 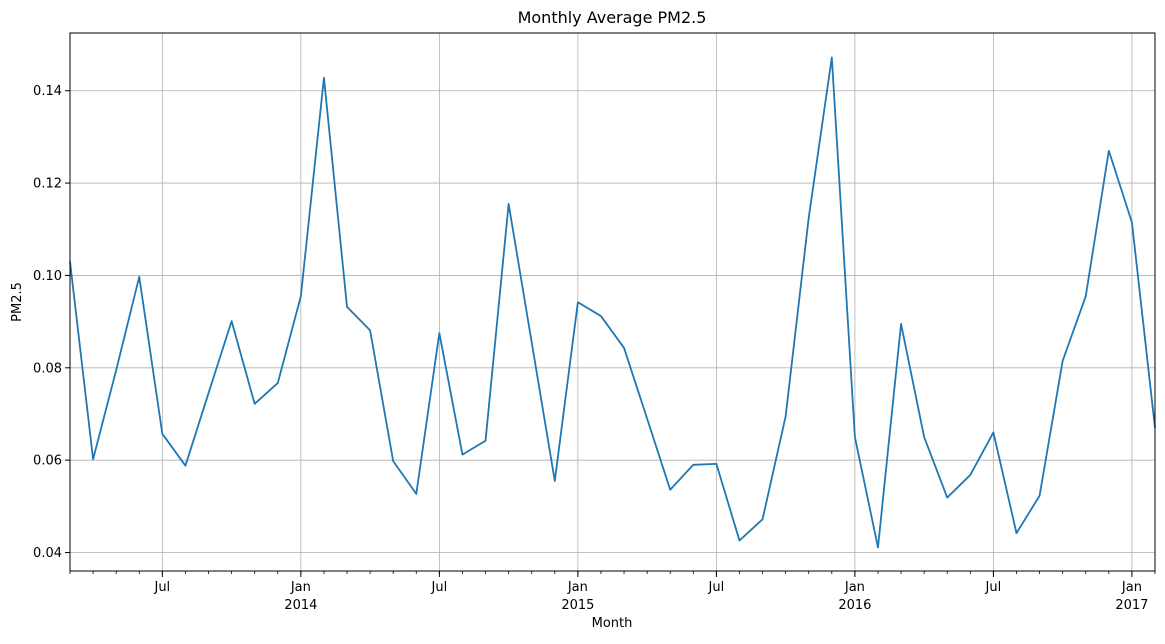 I want to click on x-tick-year-label: 2014, so click(x=300, y=605).